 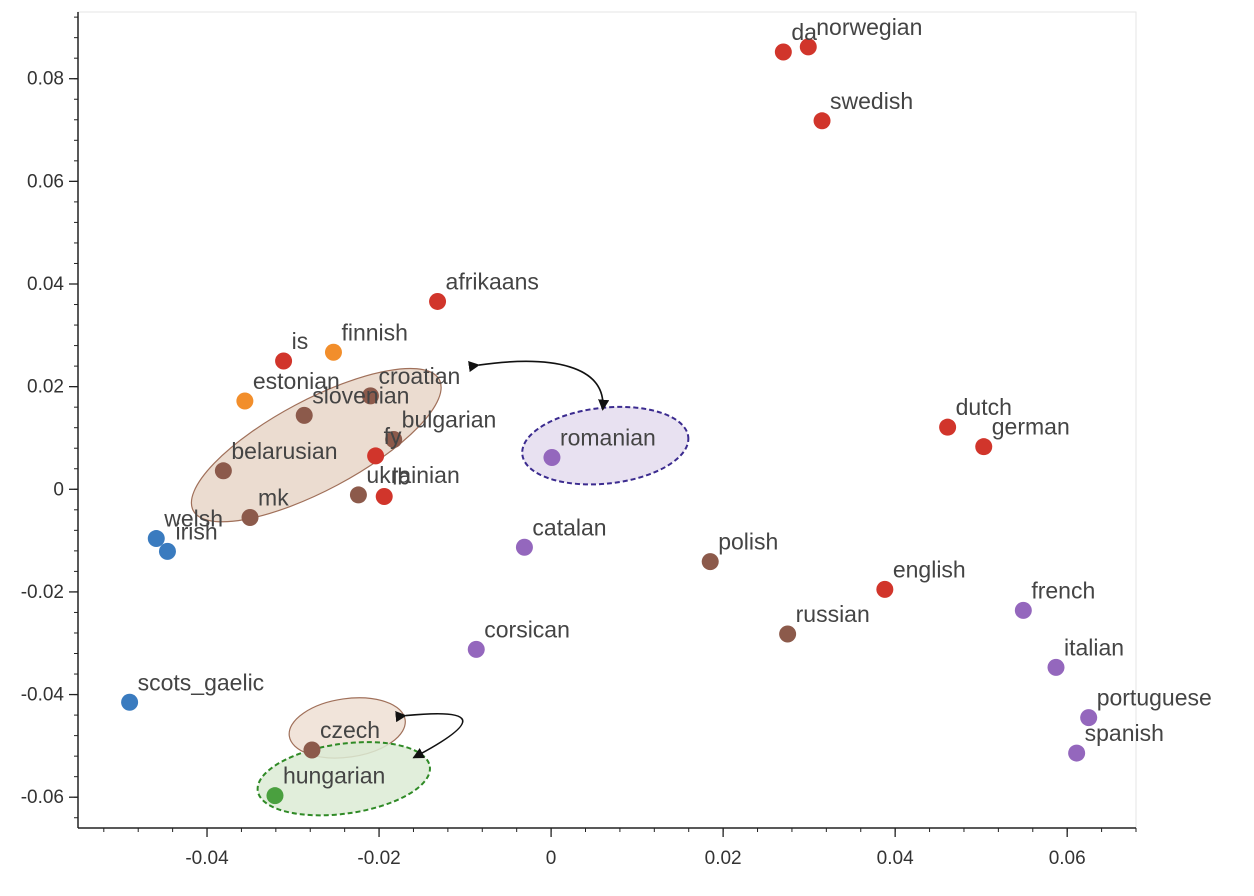 I want to click on point-mk, so click(x=250, y=518).